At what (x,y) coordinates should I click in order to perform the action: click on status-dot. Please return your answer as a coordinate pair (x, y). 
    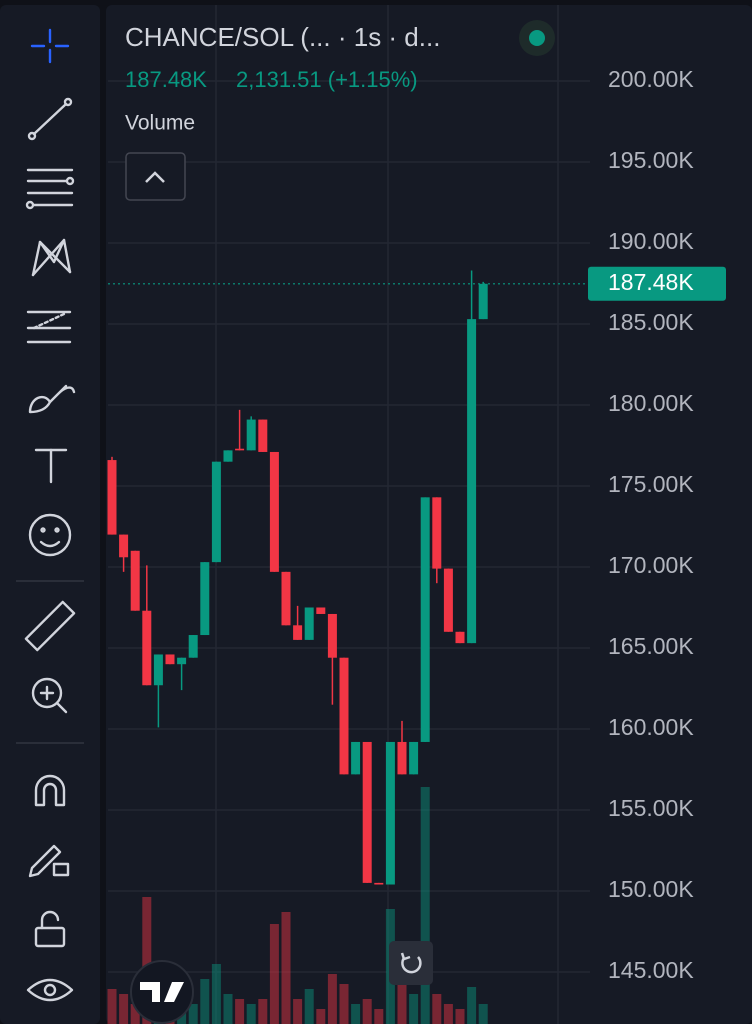
    Looking at the image, I should click on (537, 38).